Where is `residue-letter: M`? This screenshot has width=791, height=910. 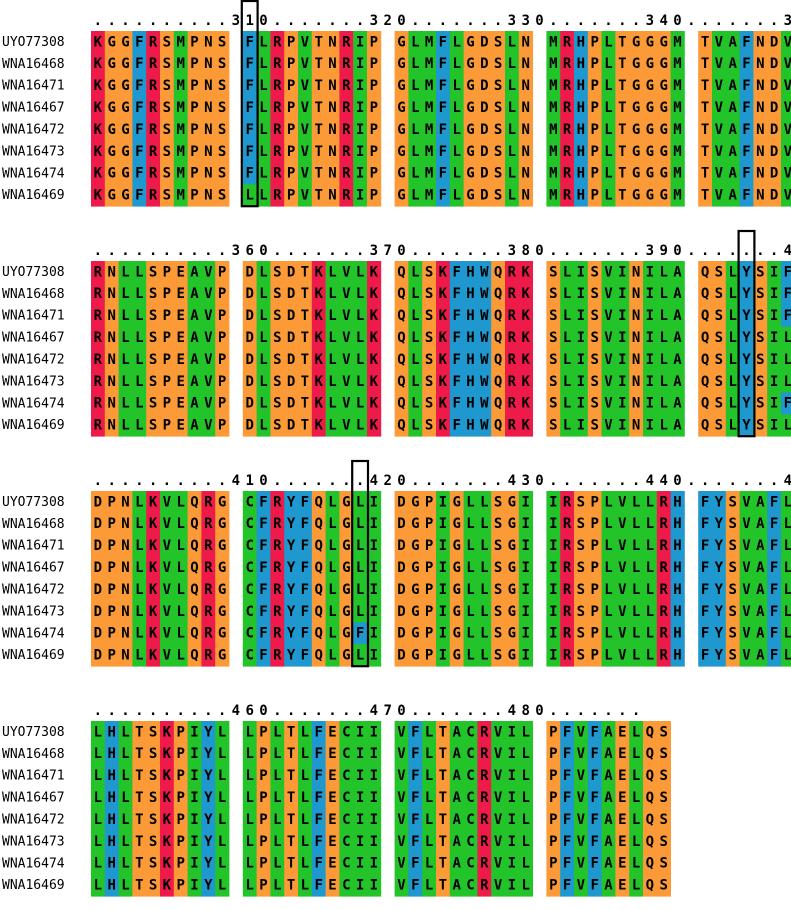 residue-letter: M is located at coordinates (180, 174).